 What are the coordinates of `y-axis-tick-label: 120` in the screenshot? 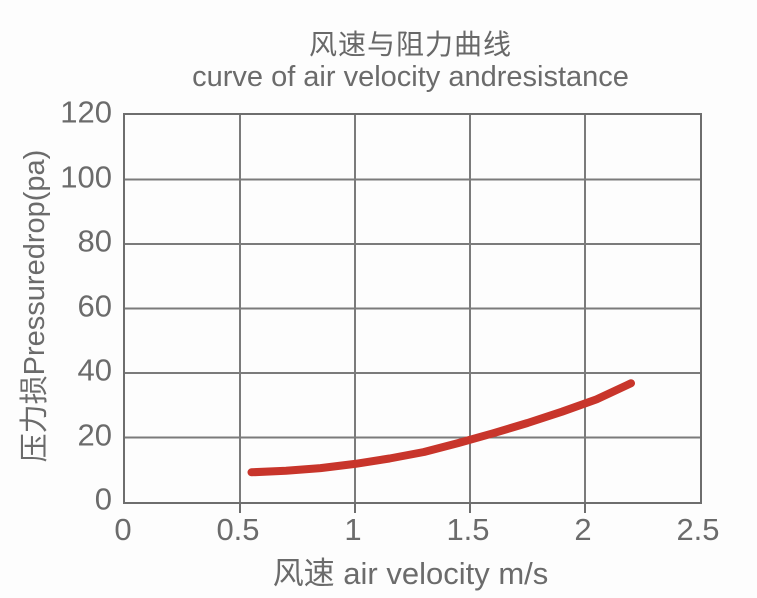 It's located at (86, 112).